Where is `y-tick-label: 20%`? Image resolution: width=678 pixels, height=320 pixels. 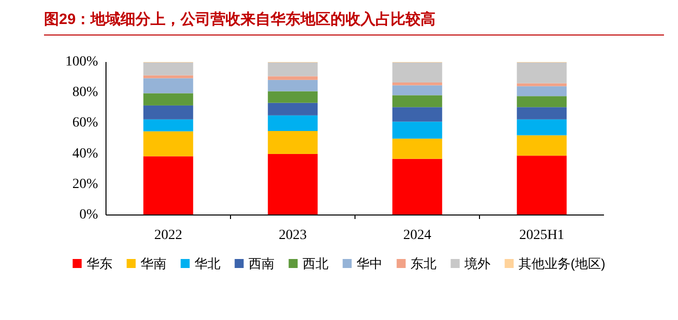 y-tick-label: 20% is located at coordinates (85, 184).